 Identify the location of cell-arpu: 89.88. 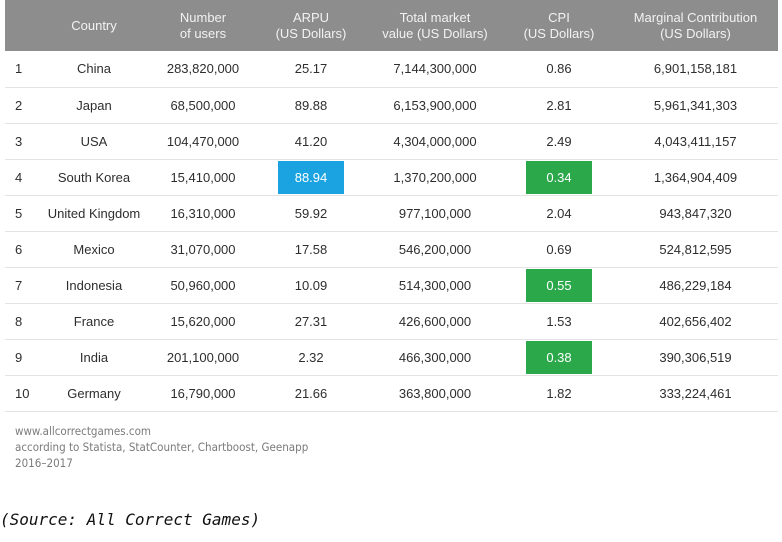
(311, 105).